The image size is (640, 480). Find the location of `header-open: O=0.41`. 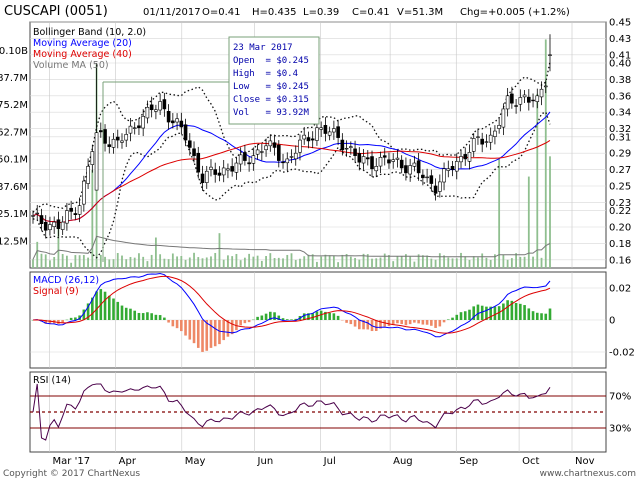

header-open: O=0.41 is located at coordinates (221, 12).